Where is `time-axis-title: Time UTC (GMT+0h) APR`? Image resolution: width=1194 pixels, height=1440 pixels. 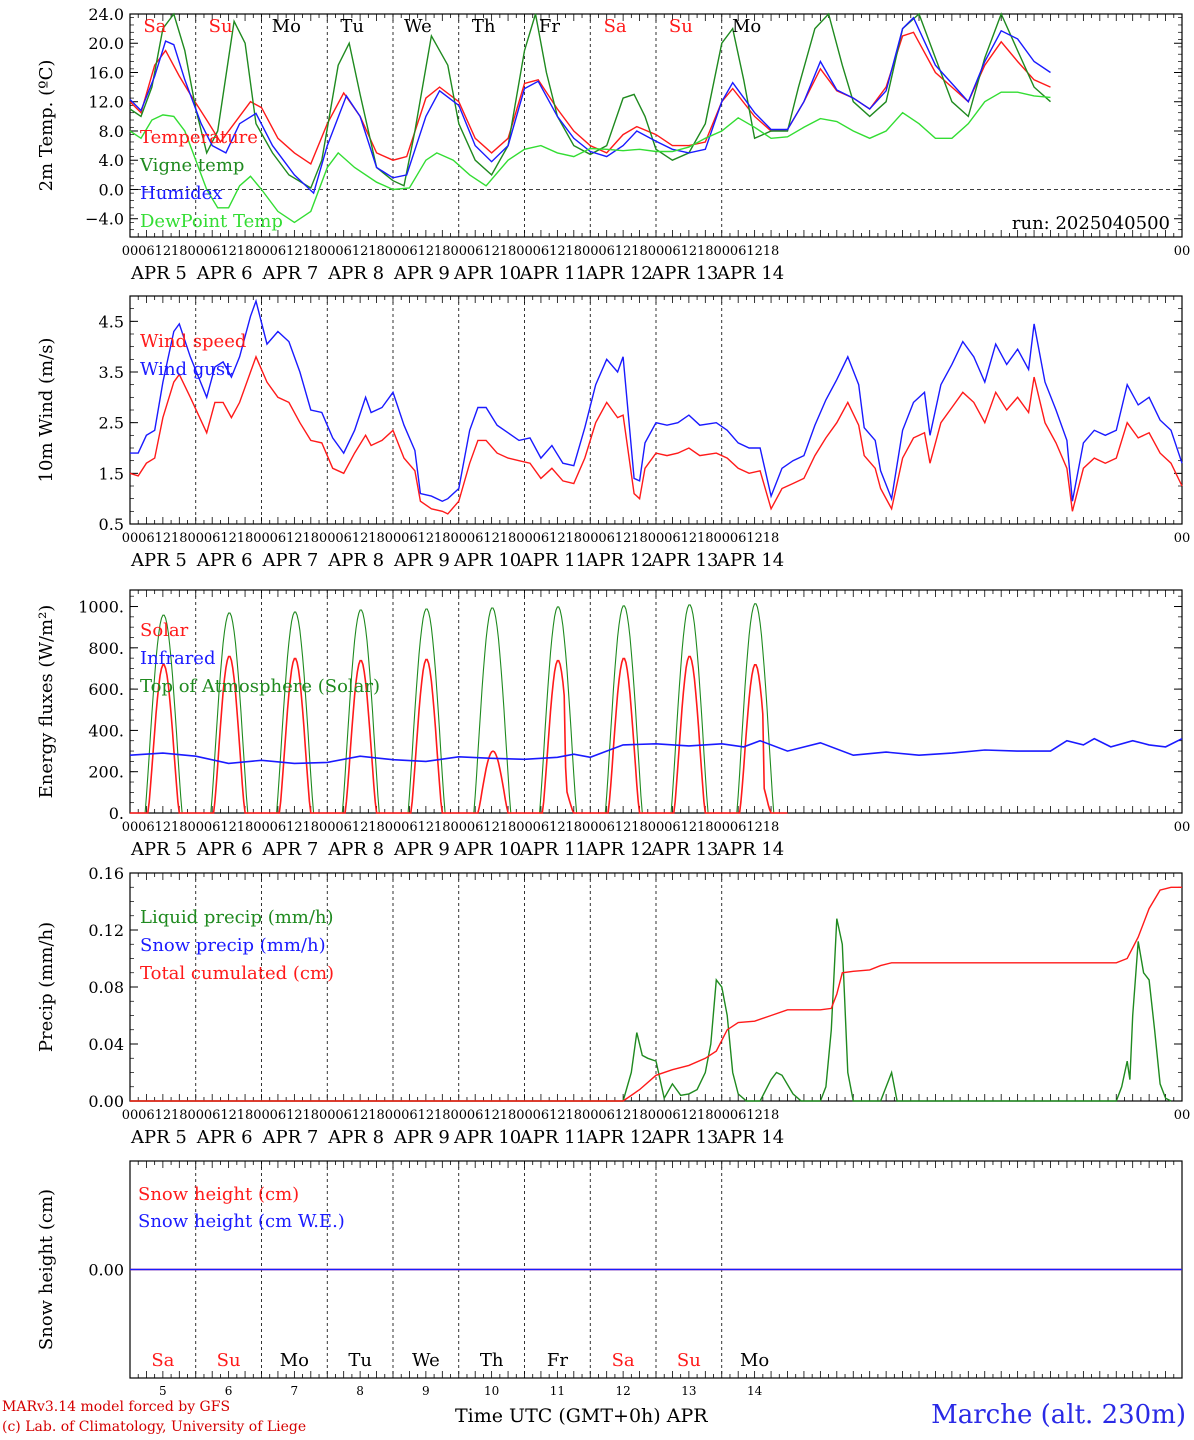
time-axis-title: Time UTC (GMT+0h) APR is located at coordinates (581, 1416).